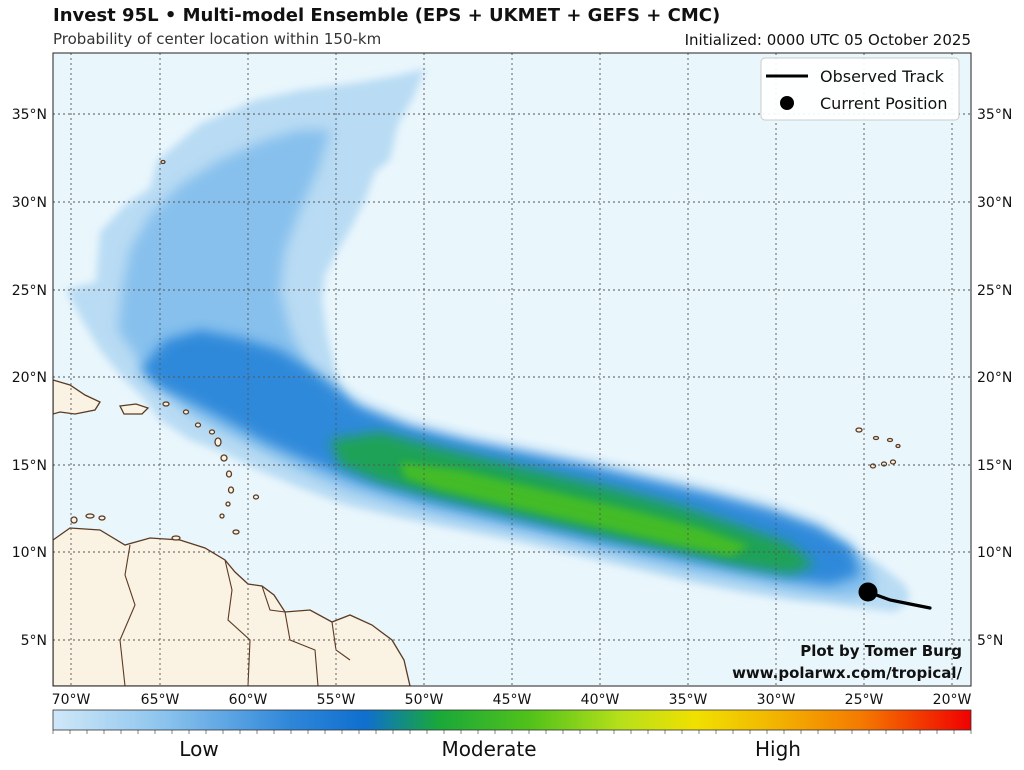 This screenshot has height=770, width=1024. Describe the element at coordinates (778, 749) in the screenshot. I see `colorbar-label-high: High` at that location.